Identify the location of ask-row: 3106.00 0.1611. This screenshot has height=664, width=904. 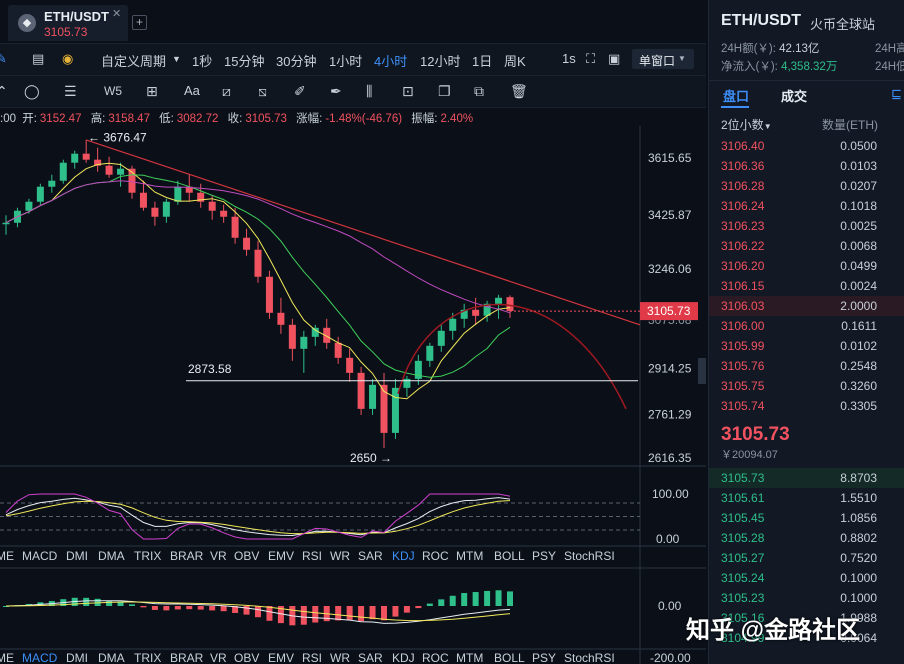
(806, 326).